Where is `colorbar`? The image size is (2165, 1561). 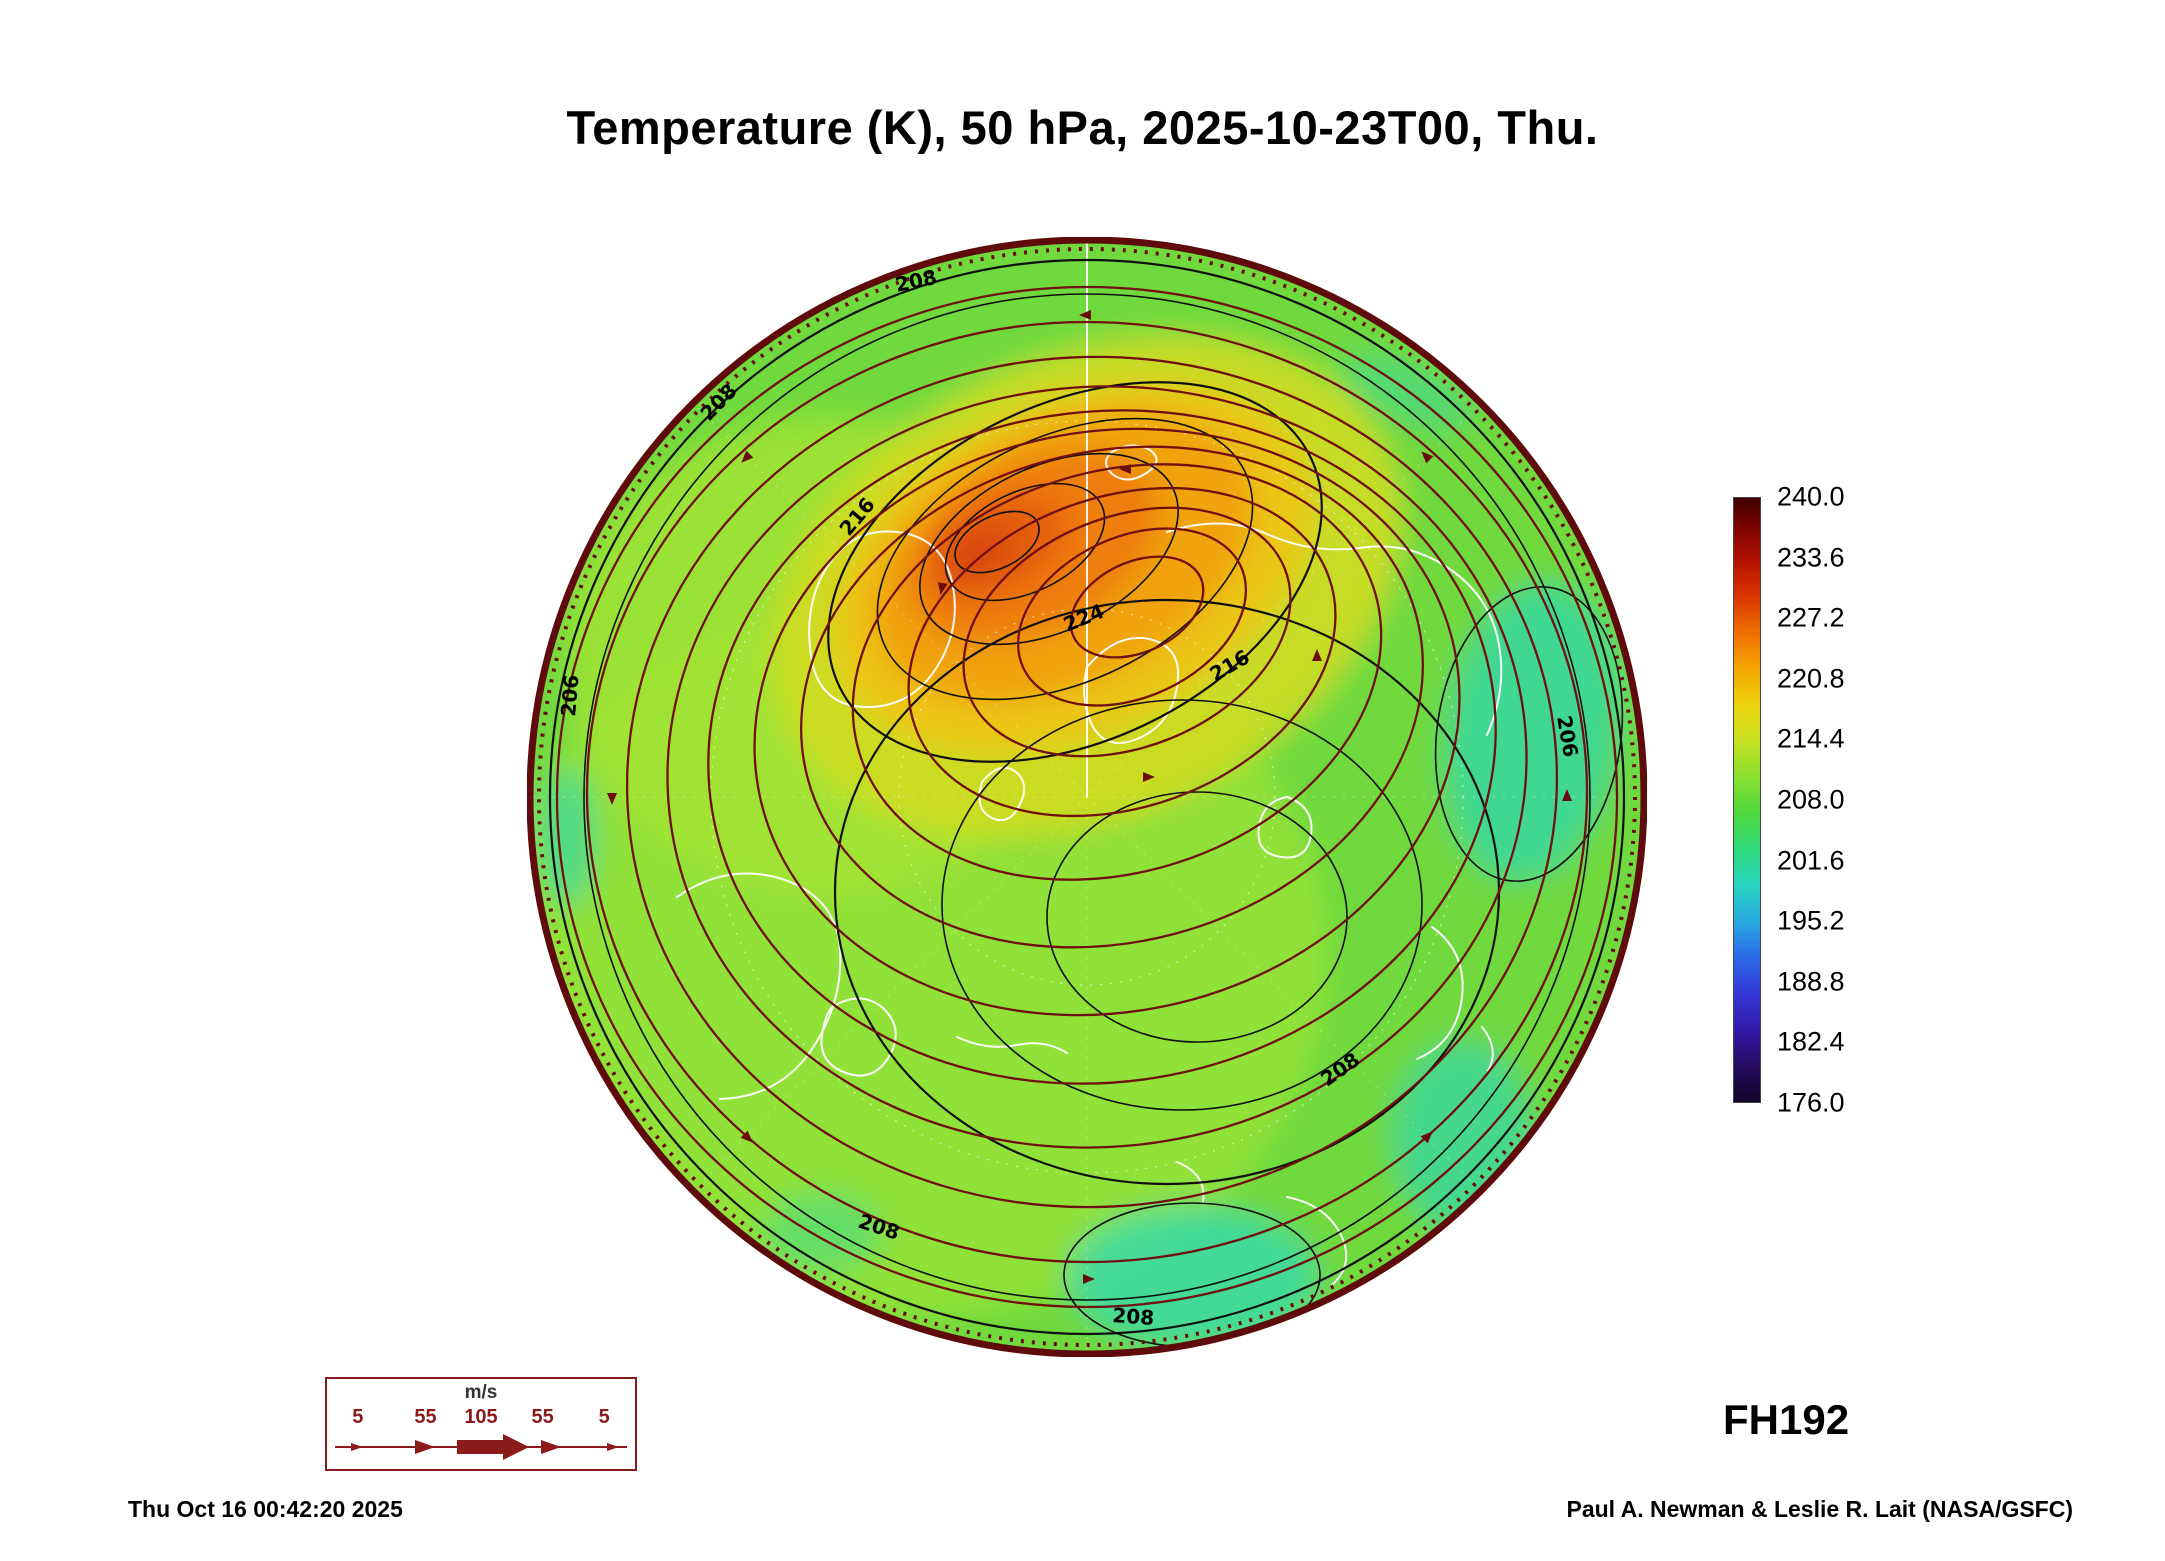
colorbar is located at coordinates (1747, 800).